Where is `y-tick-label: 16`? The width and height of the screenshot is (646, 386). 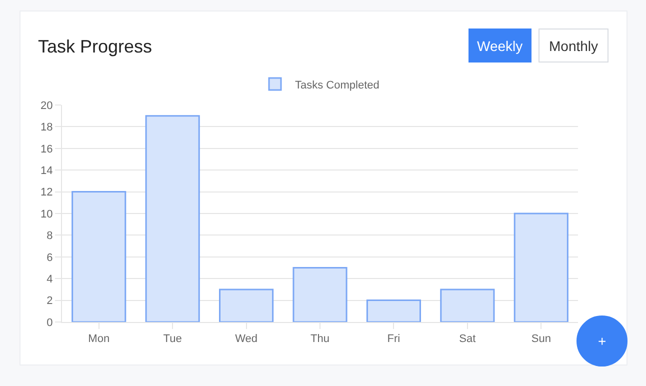
y-tick-label: 16 is located at coordinates (46, 149).